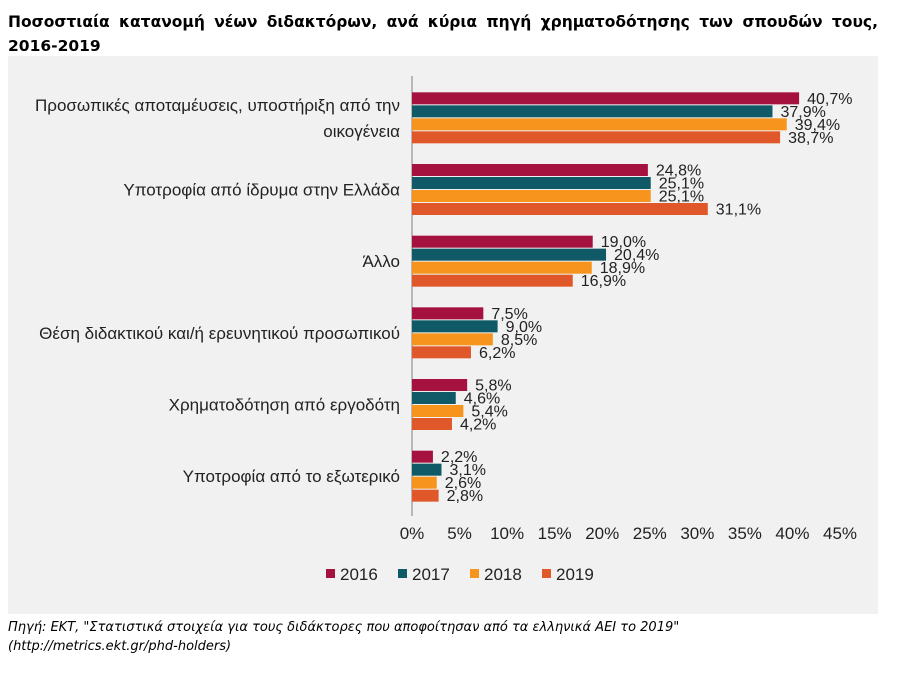 Image resolution: width=897 pixels, height=686 pixels. Describe the element at coordinates (650, 533) in the screenshot. I see `x-tick-label: 25%` at that location.